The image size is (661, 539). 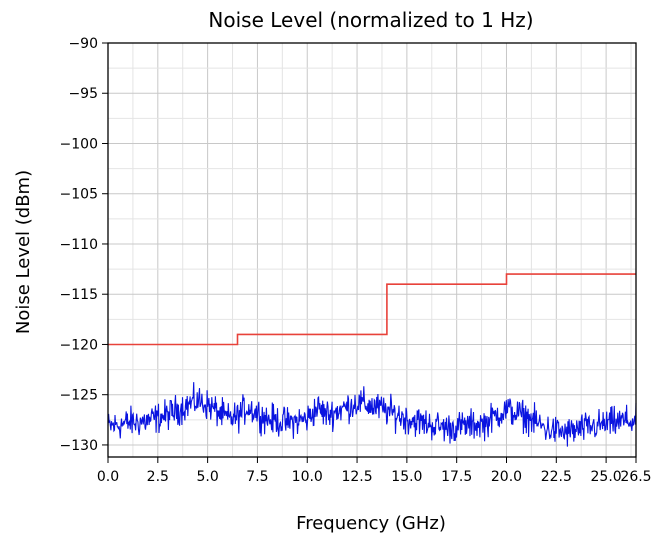 What do you see at coordinates (23, 252) in the screenshot?
I see `y-axis-label: Noise Level (dBm)` at bounding box center [23, 252].